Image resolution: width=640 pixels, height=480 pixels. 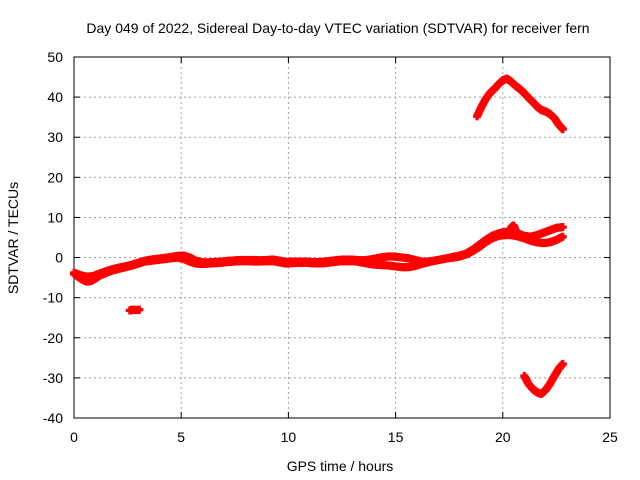 I want to click on x-axis-label: GPS time / hours, so click(x=340, y=466).